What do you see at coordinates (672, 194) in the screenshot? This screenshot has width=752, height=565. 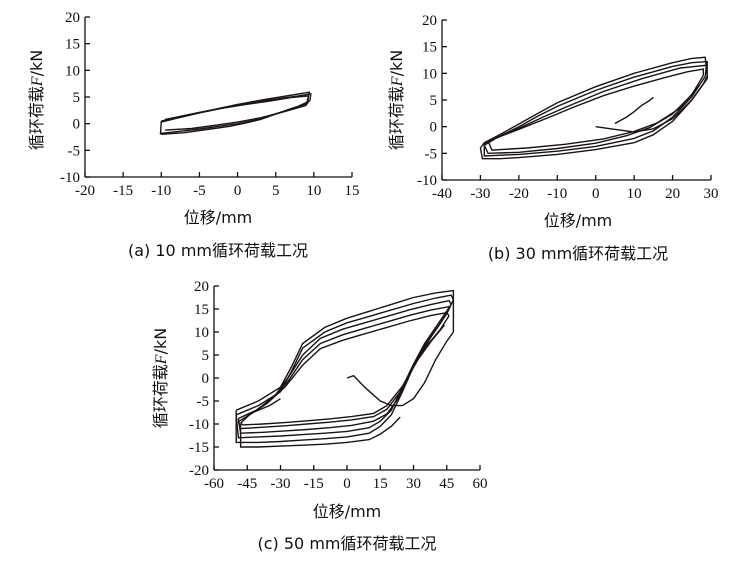 I see `x-tick-label: 20` at bounding box center [672, 194].